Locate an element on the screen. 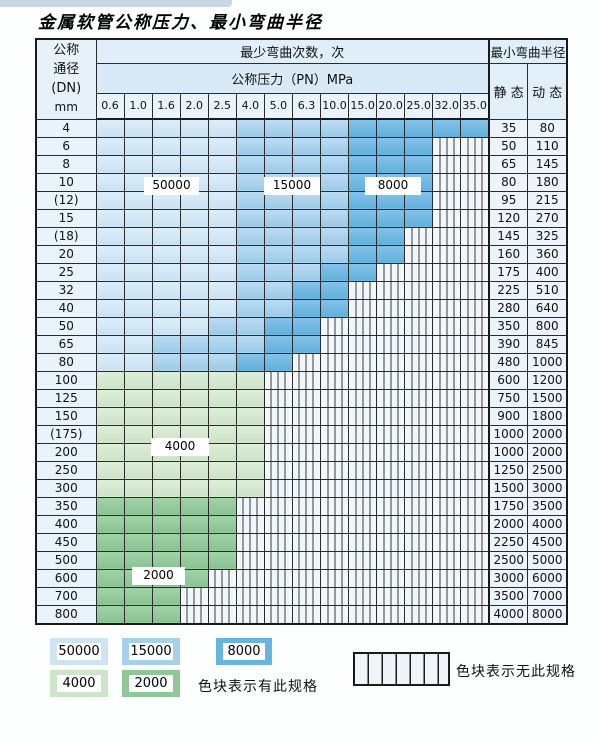 This screenshot has width=600, height=743. static-value: 390 is located at coordinates (508, 344).